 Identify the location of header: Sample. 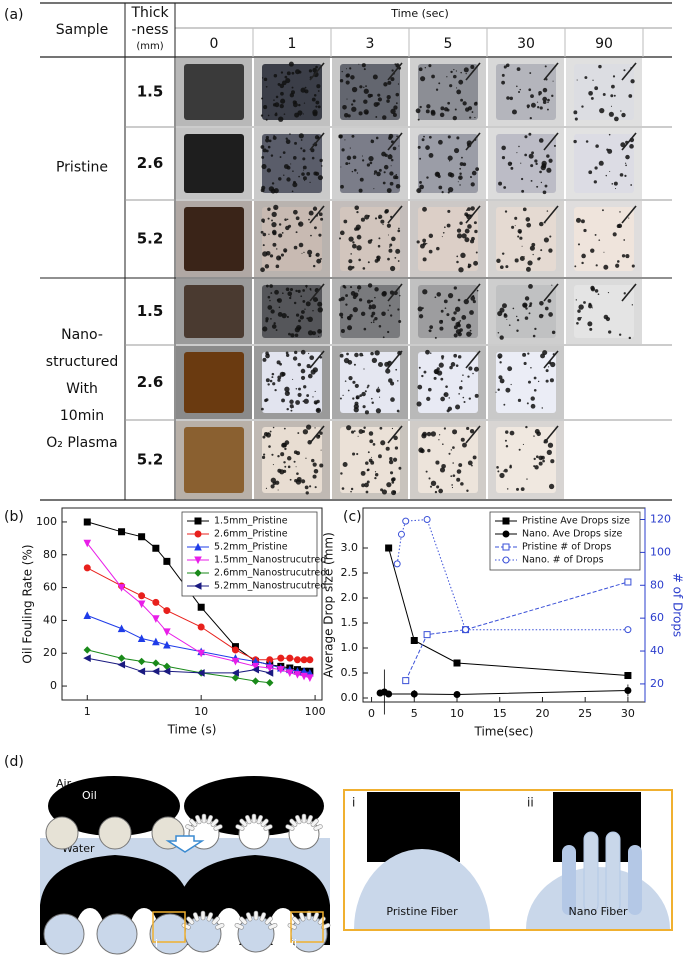
(82, 30).